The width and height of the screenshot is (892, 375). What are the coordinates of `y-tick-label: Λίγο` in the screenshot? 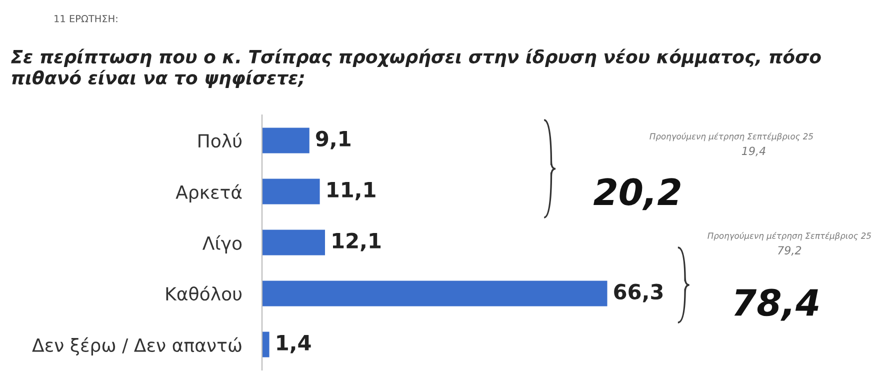 It's located at (222, 244).